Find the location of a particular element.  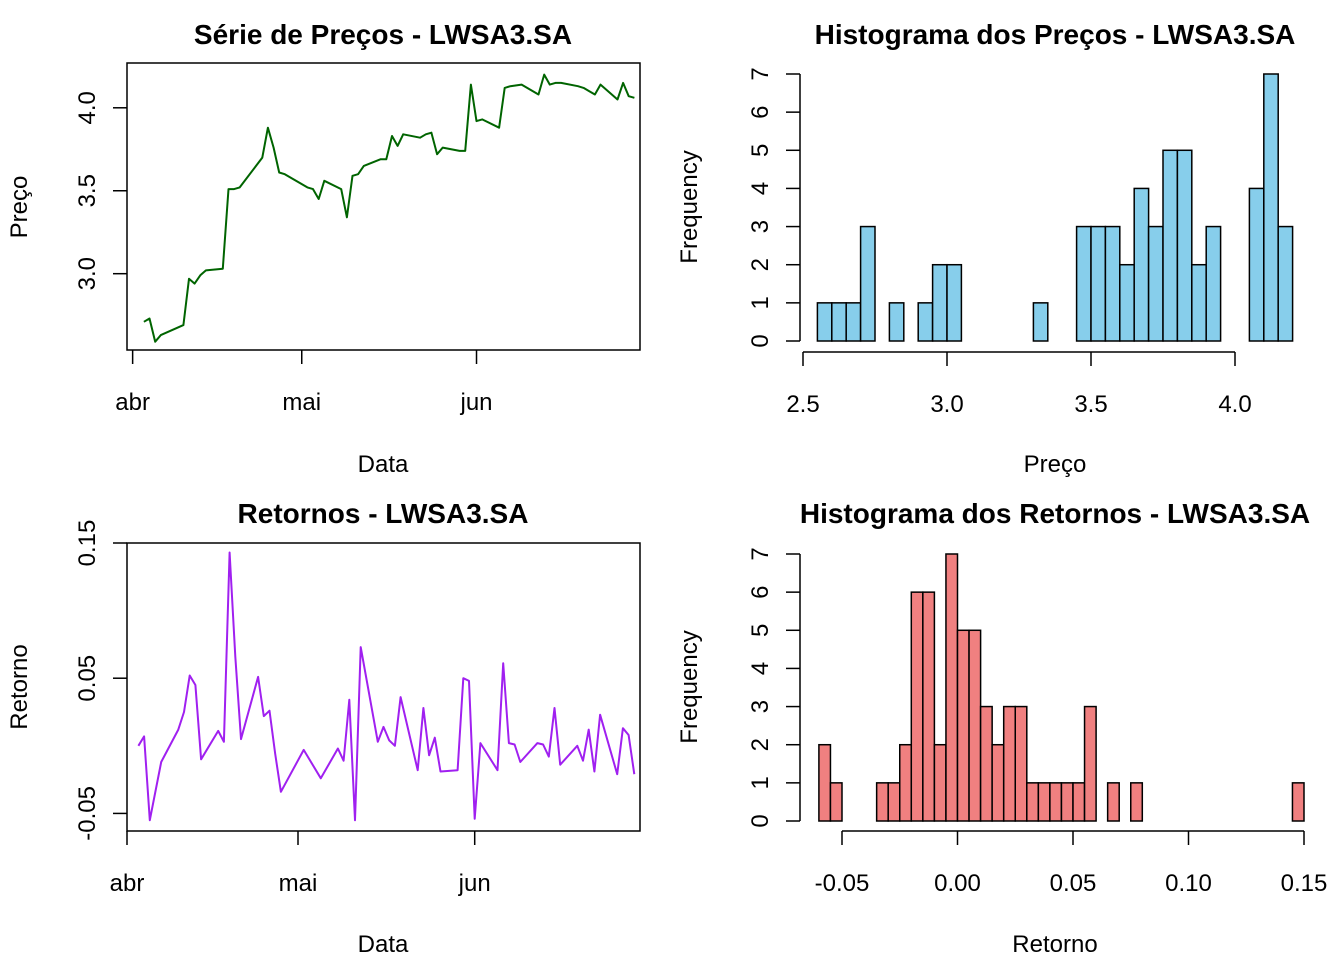

returns-series-axes: abr mai jun -0.05 0.05 0.15 is located at coordinates (282, 708).